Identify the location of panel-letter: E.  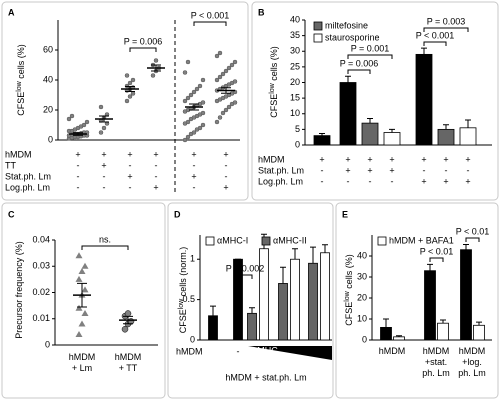
(345, 214).